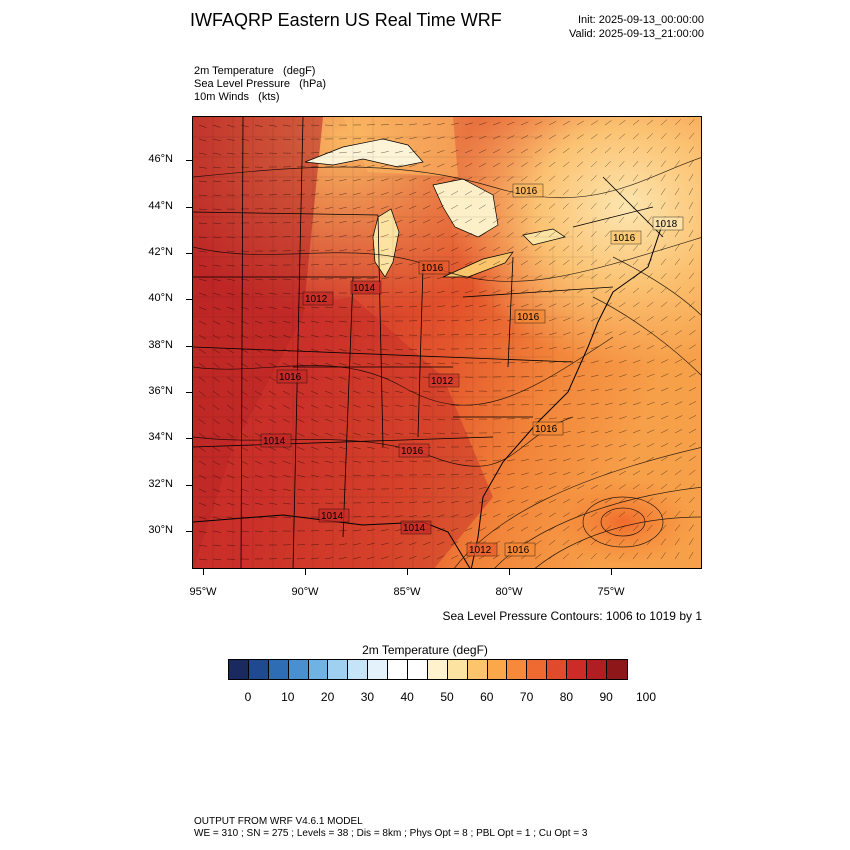 The height and width of the screenshot is (850, 850). What do you see at coordinates (597, 669) in the screenshot?
I see `colorbar-swatch` at bounding box center [597, 669].